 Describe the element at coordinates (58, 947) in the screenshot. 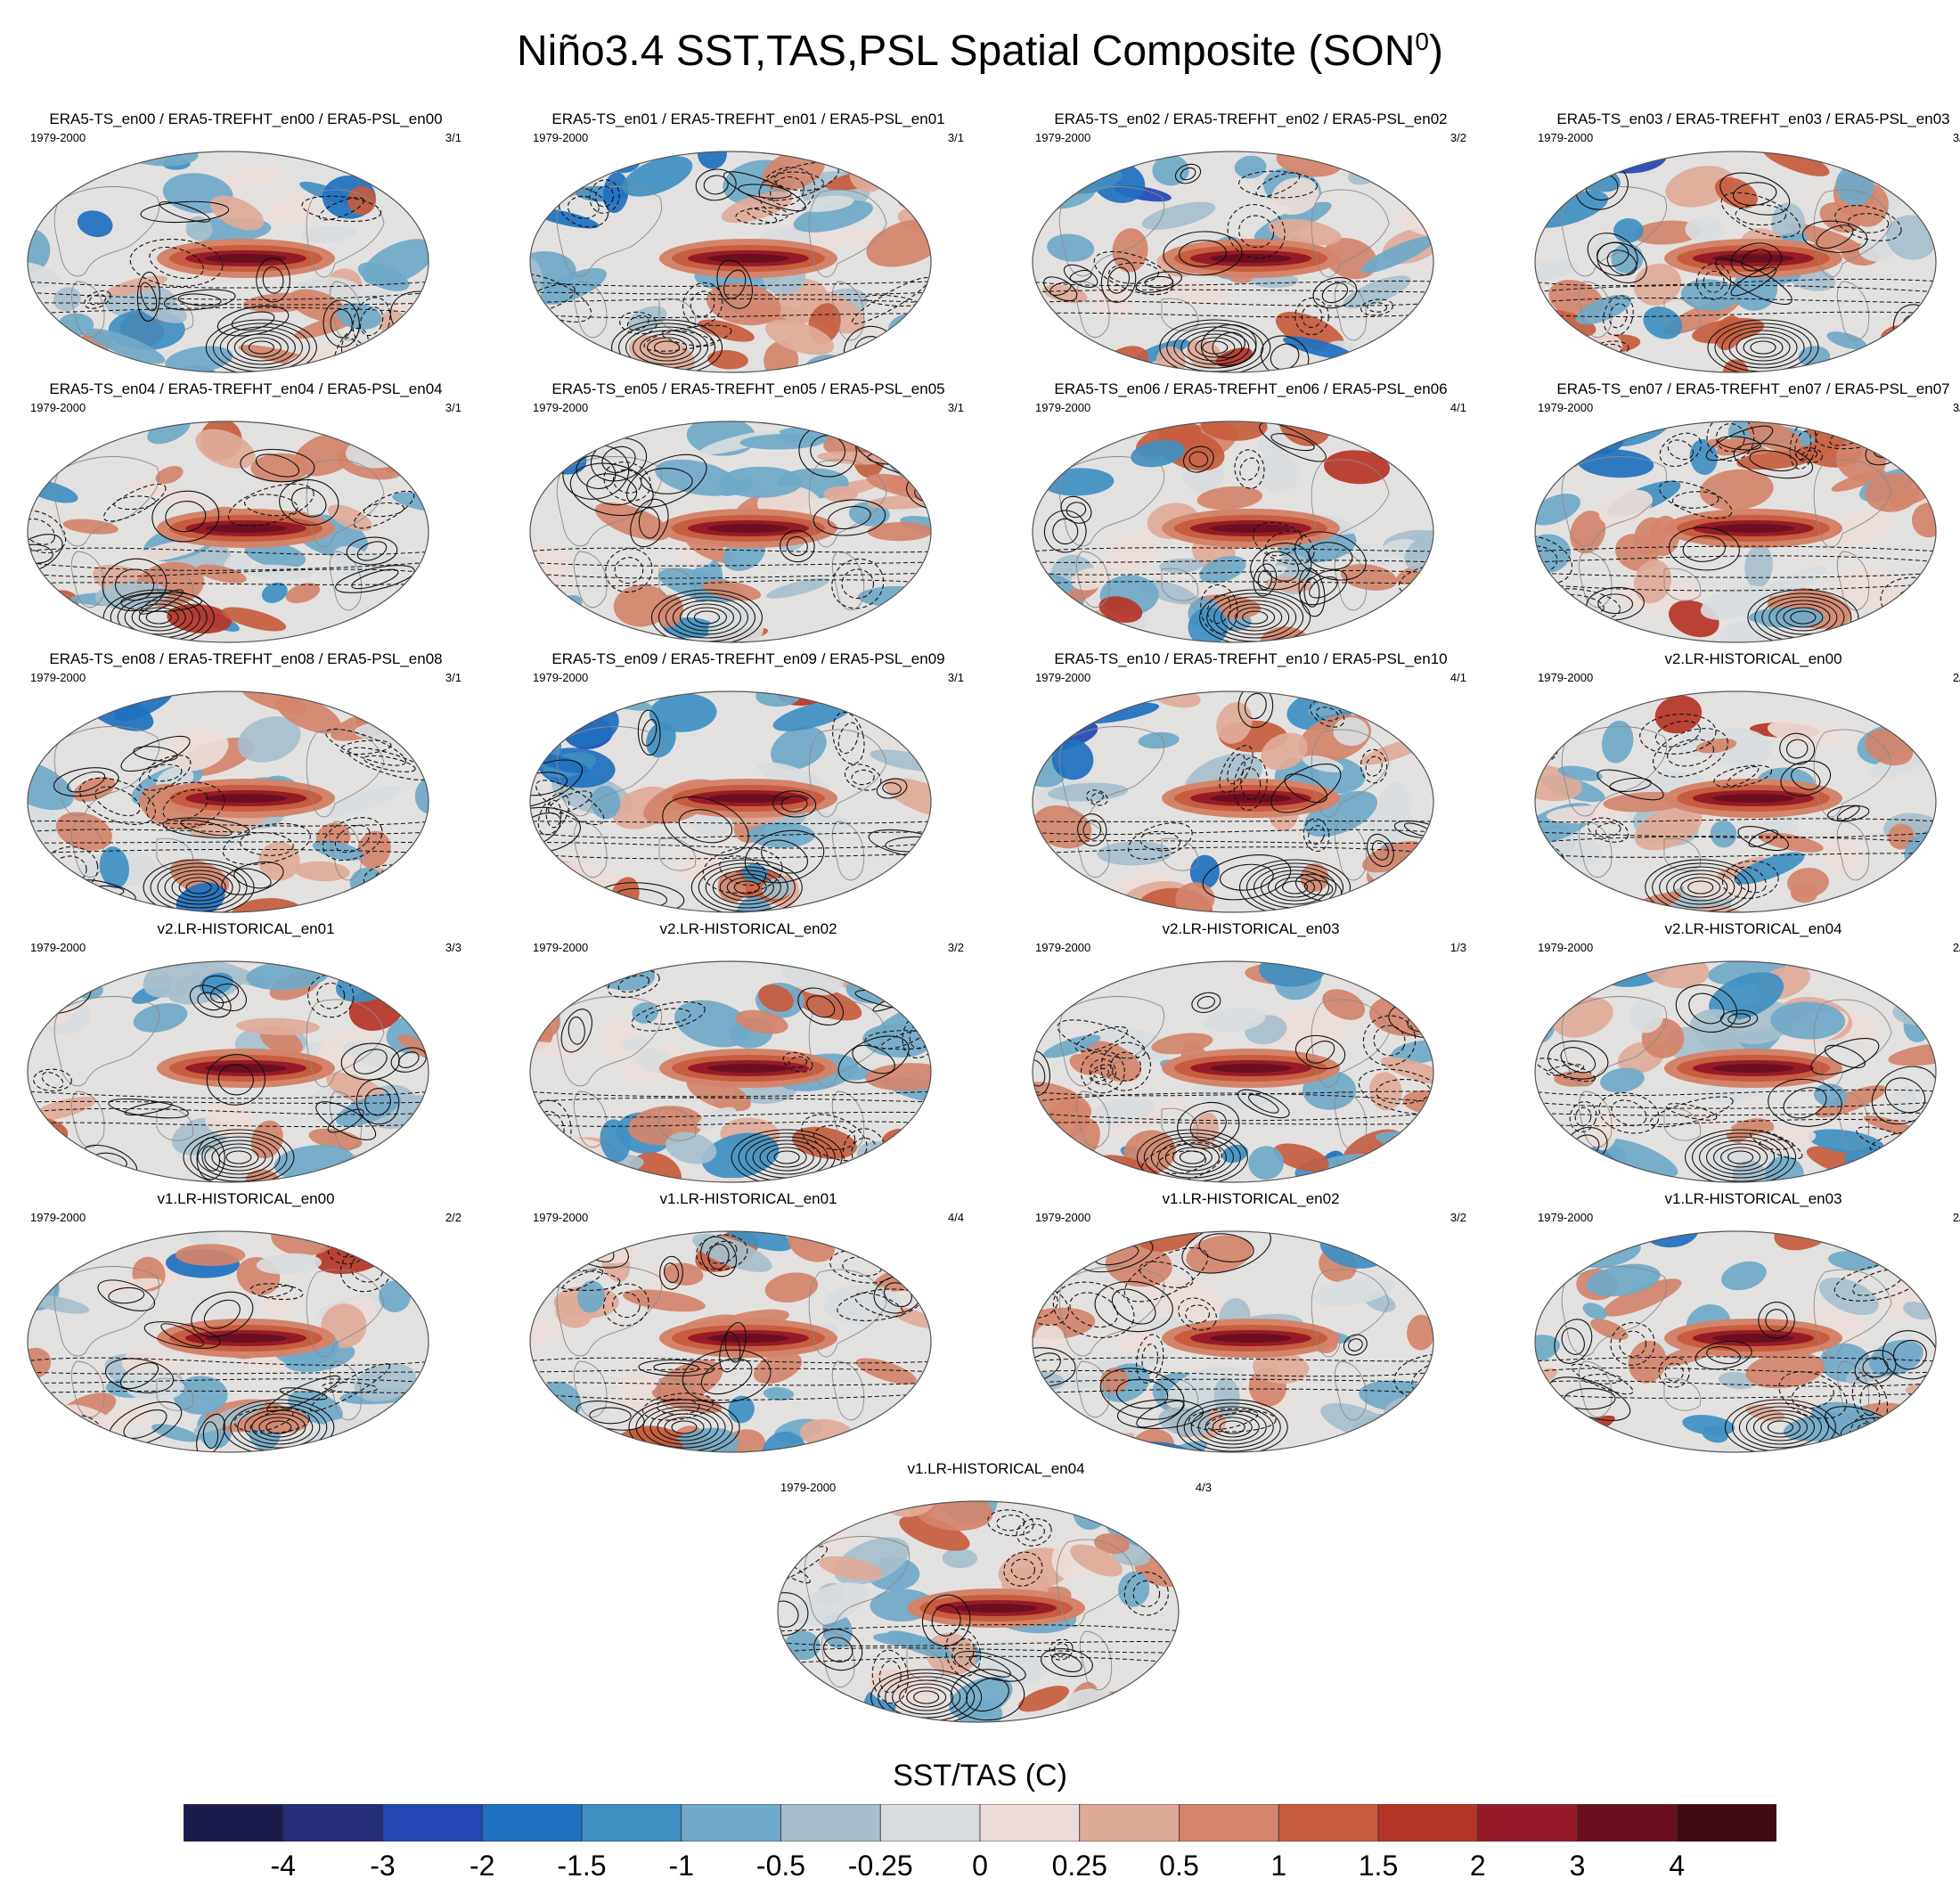

I see `panel-period: 1979-2000` at that location.